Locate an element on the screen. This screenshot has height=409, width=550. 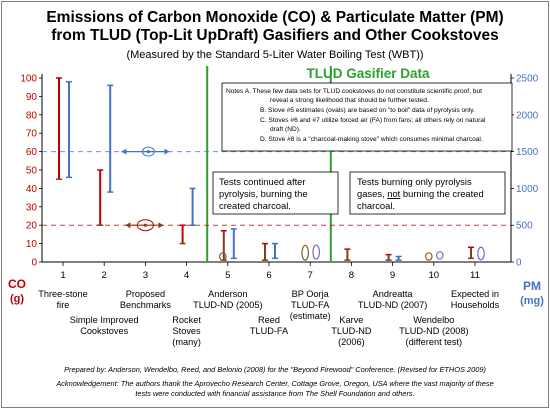
category-label-8-line-3: (2006) is located at coordinates (351, 342).